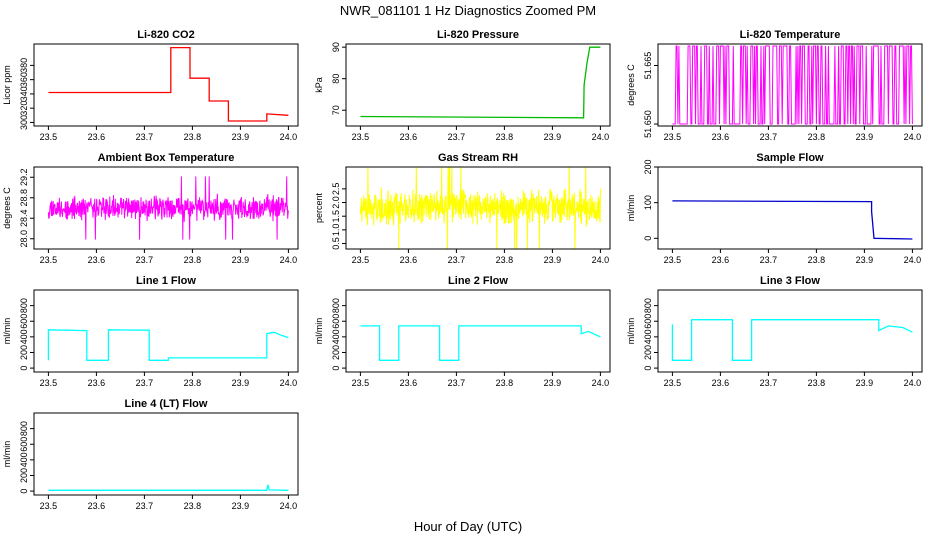 This screenshot has height=540, width=936. Describe the element at coordinates (24, 65) in the screenshot. I see `y-tick-label: 380` at that location.